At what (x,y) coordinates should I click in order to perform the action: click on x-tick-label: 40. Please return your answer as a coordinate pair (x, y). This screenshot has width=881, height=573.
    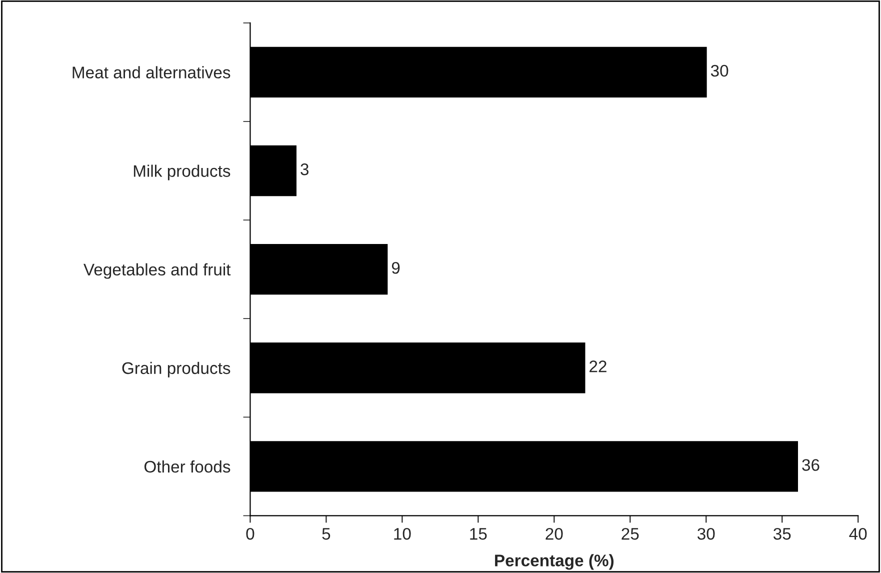
    Looking at the image, I should click on (858, 534).